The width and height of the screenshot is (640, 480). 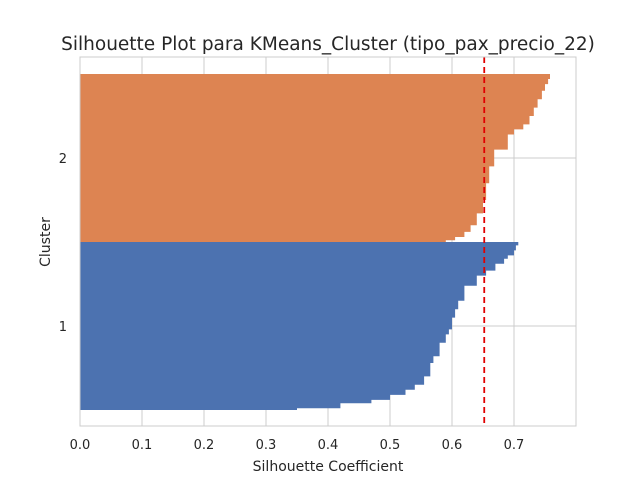 I want to click on y-tick-labels: 12, so click(x=63, y=243).